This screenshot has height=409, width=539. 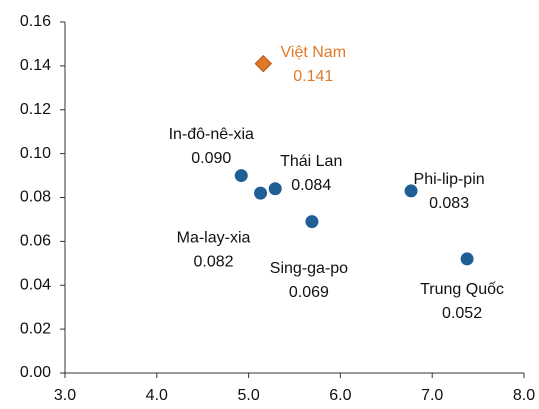 What do you see at coordinates (432, 395) in the screenshot?
I see `x-tick-label: 7.0` at bounding box center [432, 395].